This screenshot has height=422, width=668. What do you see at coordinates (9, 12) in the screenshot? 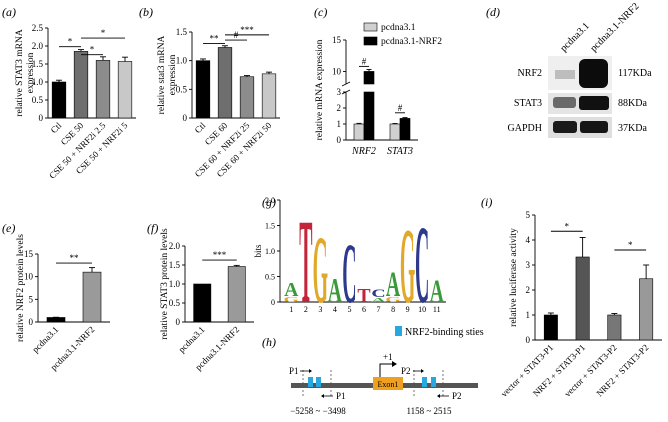
I see `panel-label-a: (a)` at bounding box center [9, 12].